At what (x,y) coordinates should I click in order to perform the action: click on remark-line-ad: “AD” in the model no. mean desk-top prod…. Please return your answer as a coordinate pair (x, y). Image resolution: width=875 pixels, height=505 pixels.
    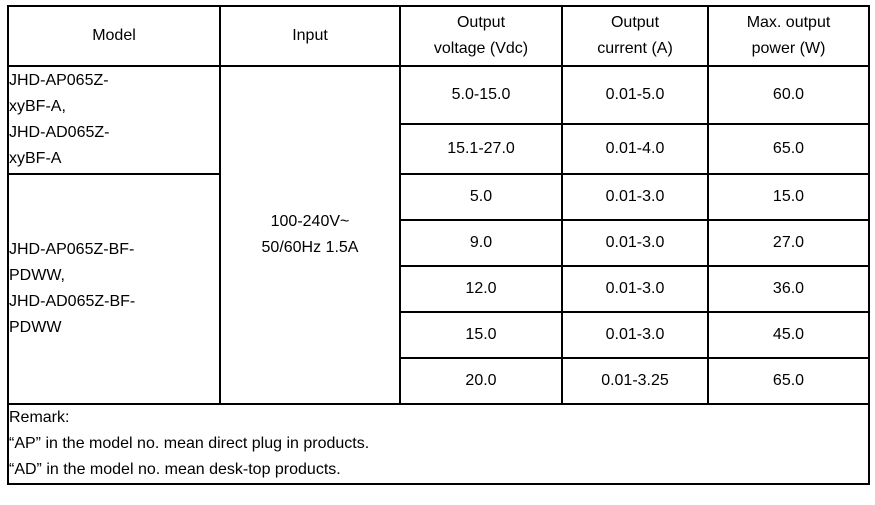
    Looking at the image, I should click on (175, 469).